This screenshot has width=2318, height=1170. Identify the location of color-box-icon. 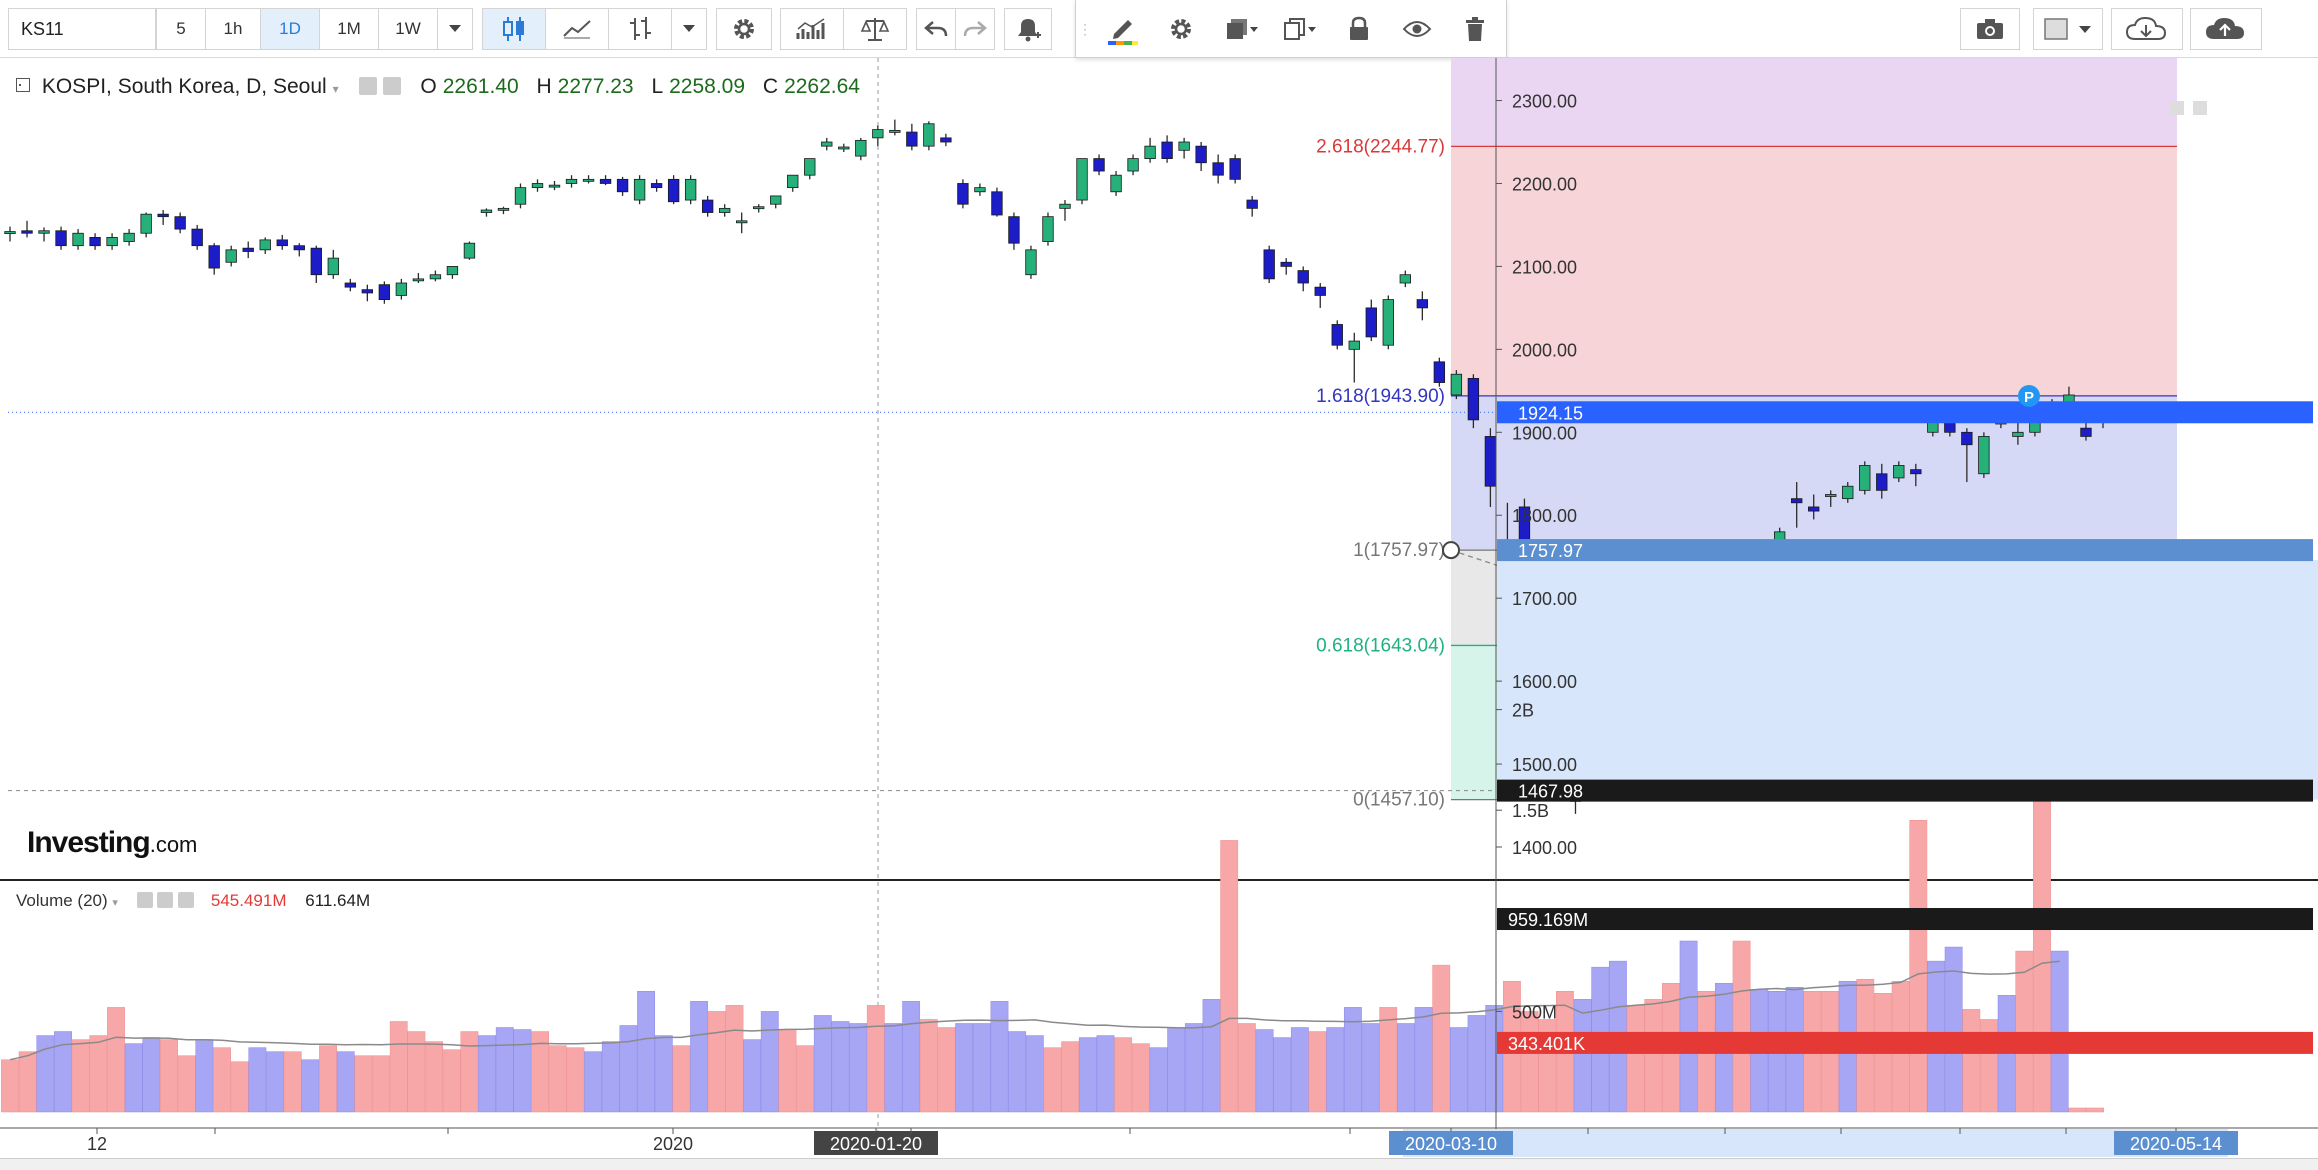
(2068, 29).